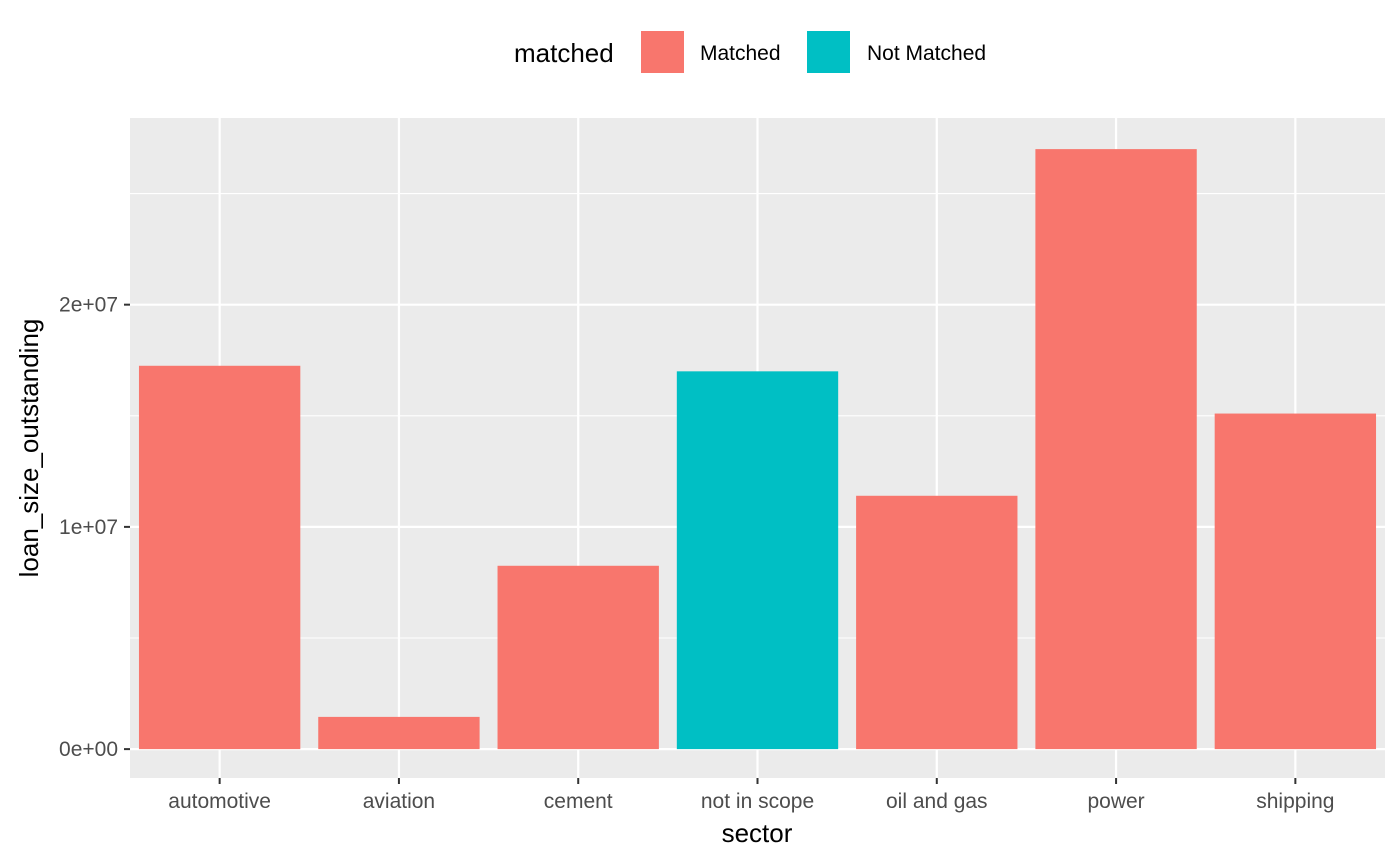 This screenshot has height=865, width=1400. What do you see at coordinates (29, 448) in the screenshot?
I see `y-axis-title: loan_size_outstanding` at bounding box center [29, 448].